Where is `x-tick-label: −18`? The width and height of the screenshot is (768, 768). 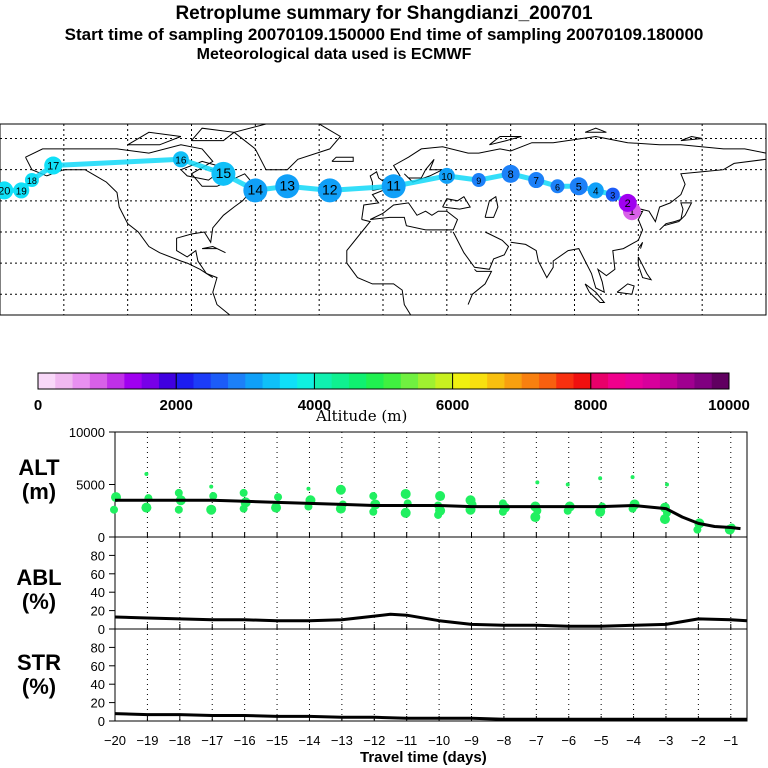
x-tick-label: −18 is located at coordinates (180, 740).